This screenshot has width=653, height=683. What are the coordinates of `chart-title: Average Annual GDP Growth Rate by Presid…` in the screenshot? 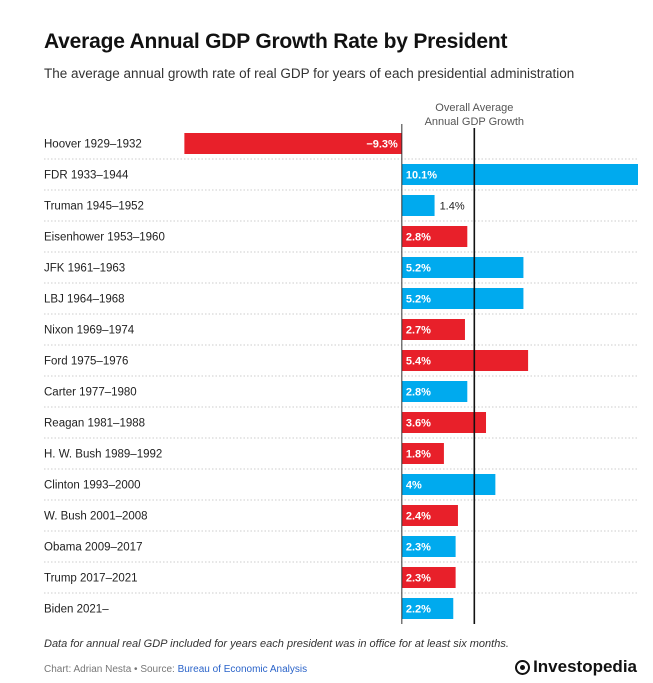 It's located at (276, 41).